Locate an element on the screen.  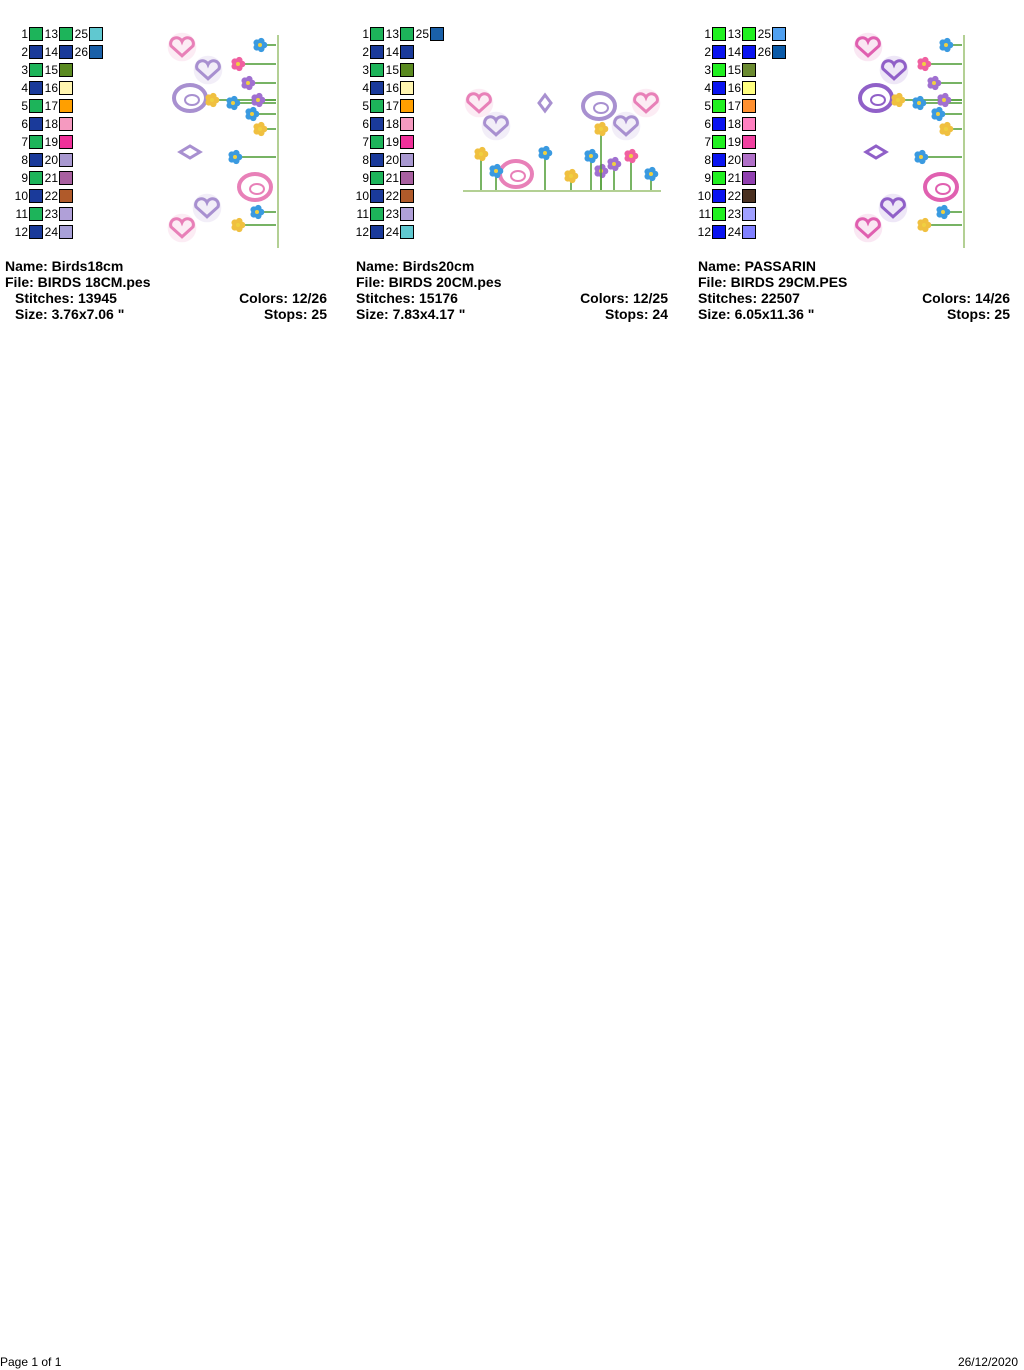
swatch-number: 24 is located at coordinates (392, 232).